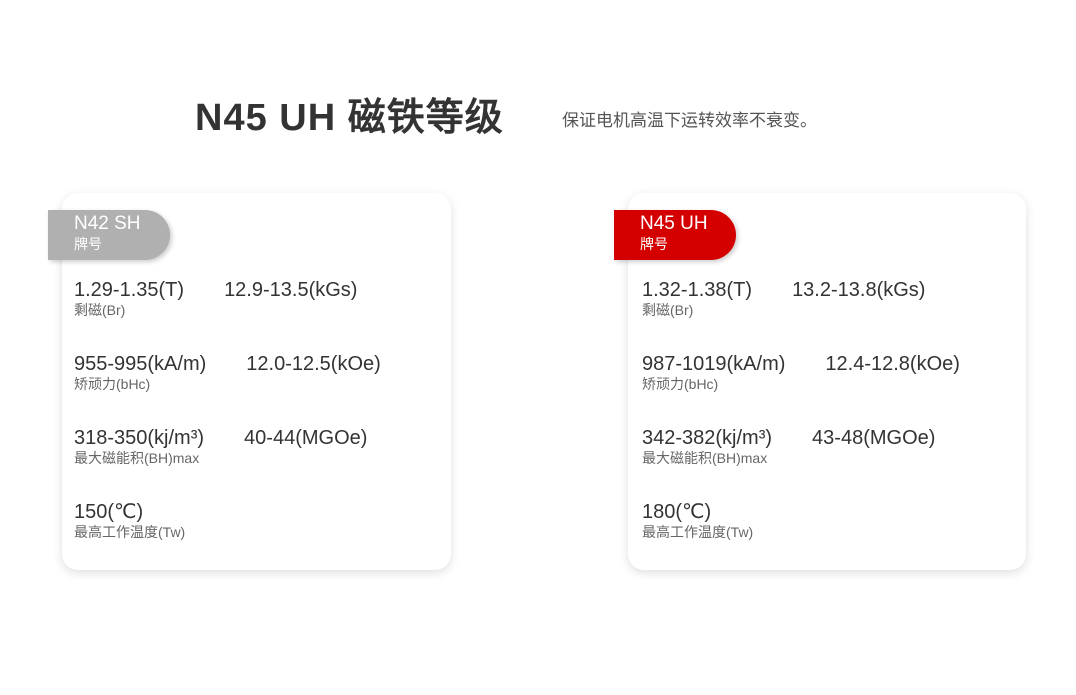 The width and height of the screenshot is (1076, 695). Describe the element at coordinates (109, 512) in the screenshot. I see `spec-value: 150(℃)` at that location.